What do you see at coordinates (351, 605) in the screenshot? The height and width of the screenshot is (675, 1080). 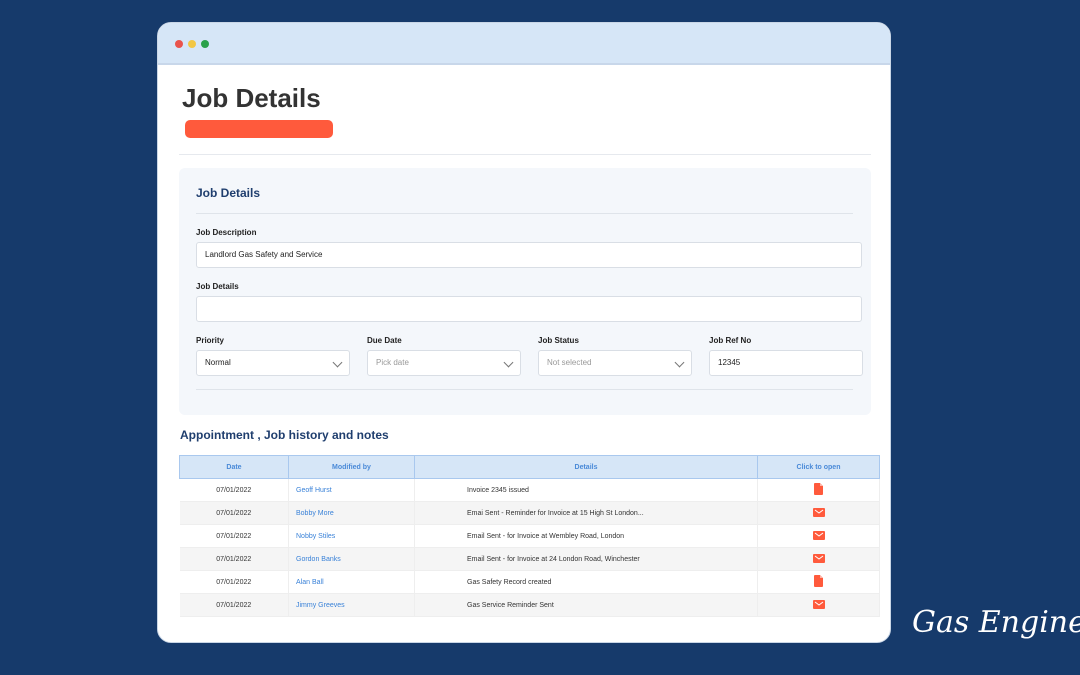 I see `row-modified-by-link: Jimmy Greeves` at bounding box center [351, 605].